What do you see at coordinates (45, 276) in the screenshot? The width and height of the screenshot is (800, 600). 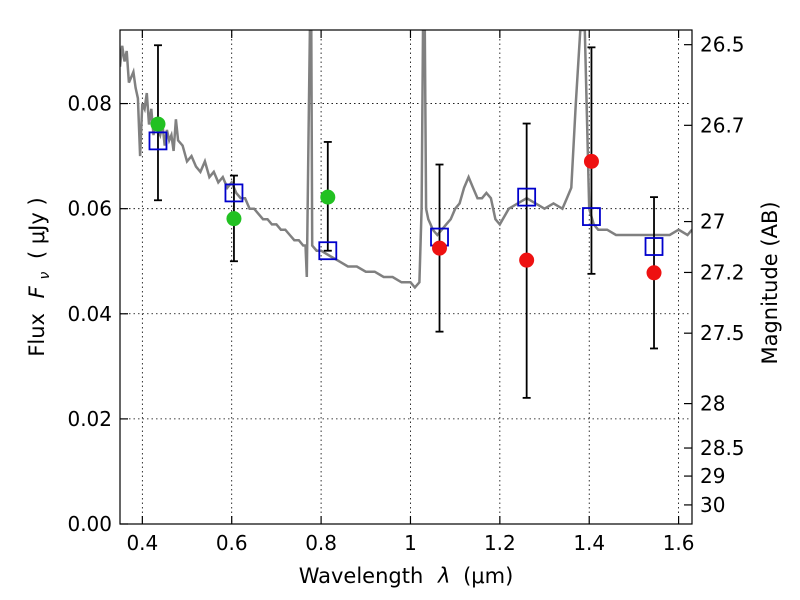 I see `y-axis-label-subscript: ν` at bounding box center [45, 276].